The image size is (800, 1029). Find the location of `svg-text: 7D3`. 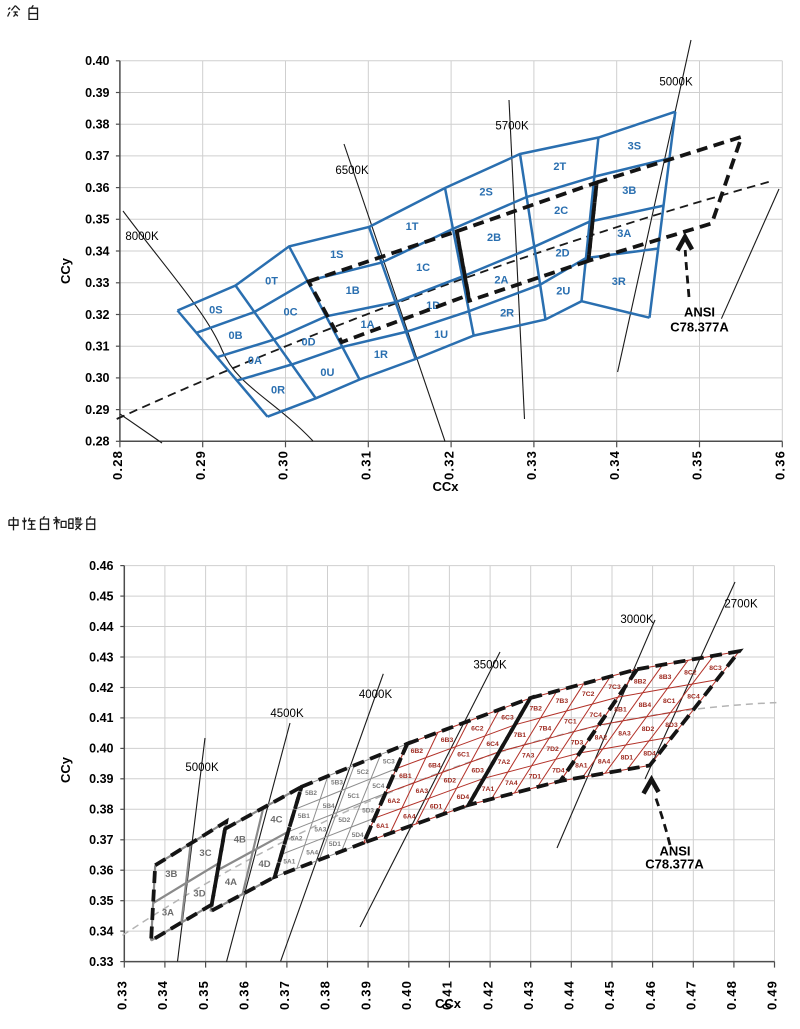

svg-text: 7D3 is located at coordinates (577, 743).